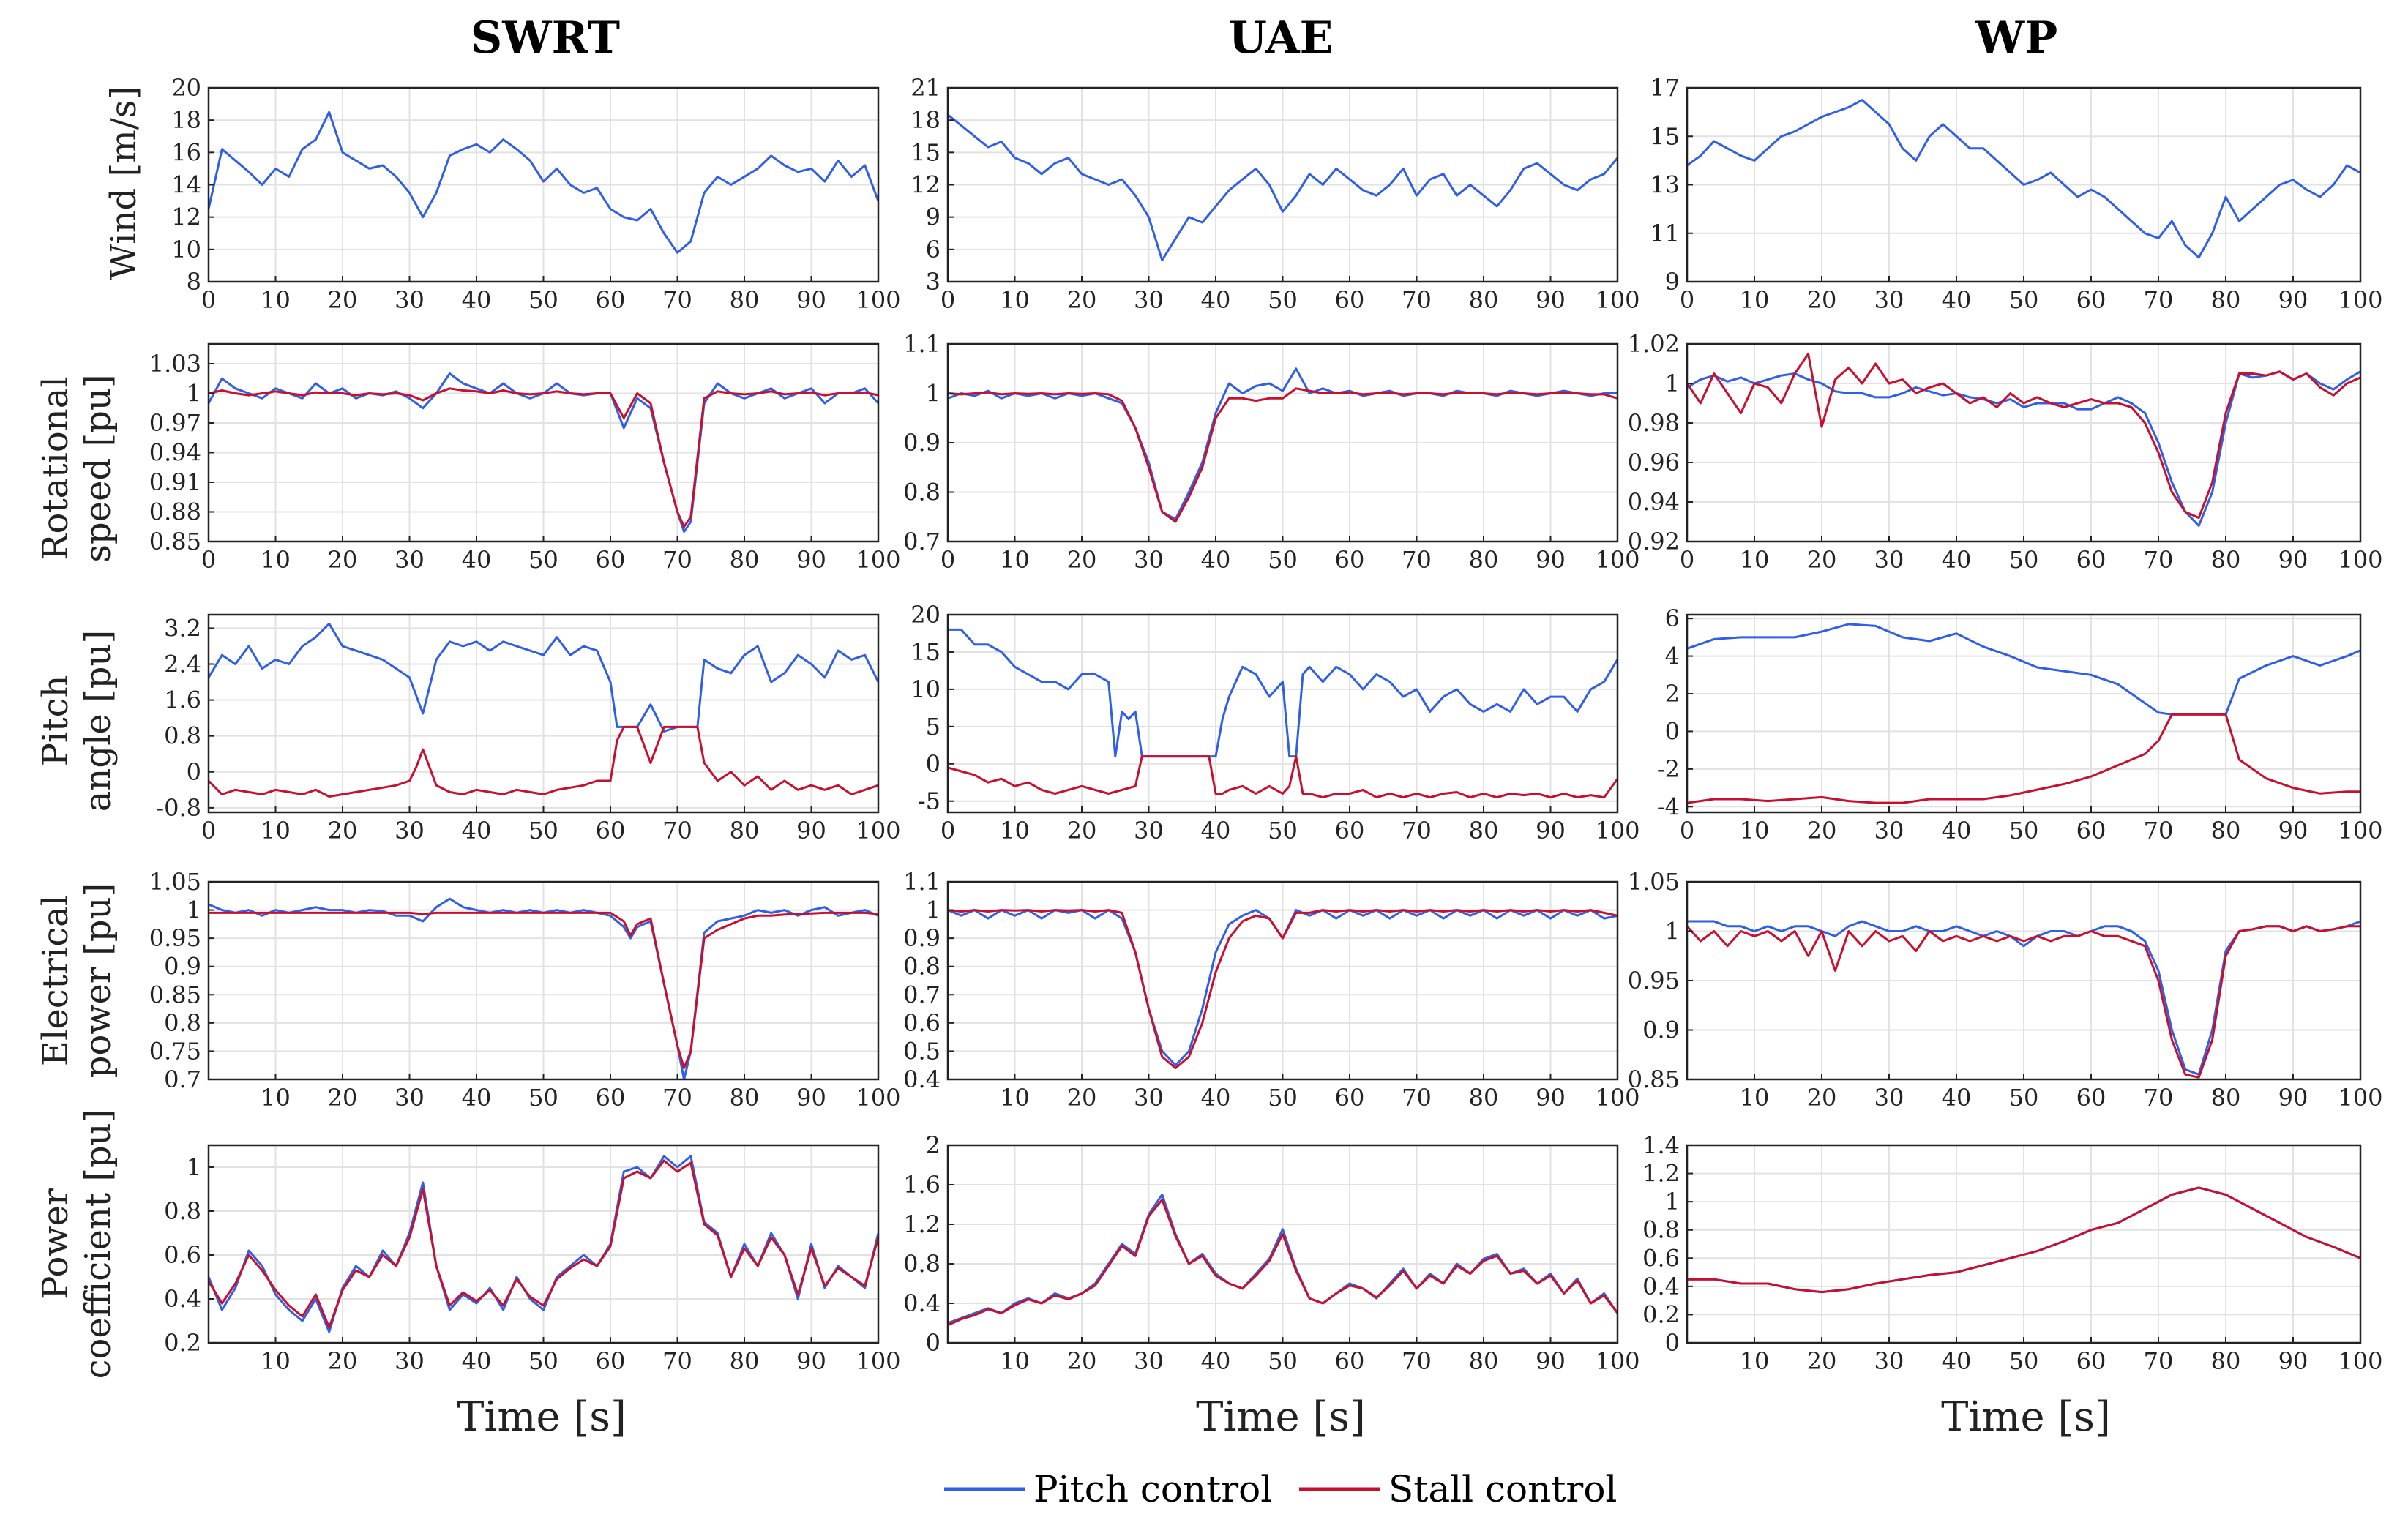 This screenshot has height=1517, width=2408. Describe the element at coordinates (922, 882) in the screenshot. I see `y-tick-label: 1.1` at that location.